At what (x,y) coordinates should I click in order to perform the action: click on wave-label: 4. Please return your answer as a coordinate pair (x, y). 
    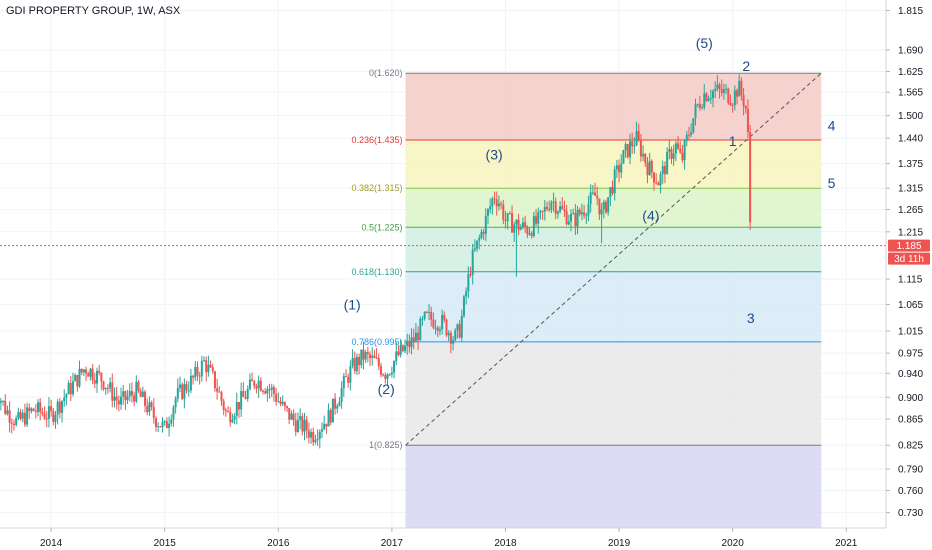
    Looking at the image, I should click on (832, 126).